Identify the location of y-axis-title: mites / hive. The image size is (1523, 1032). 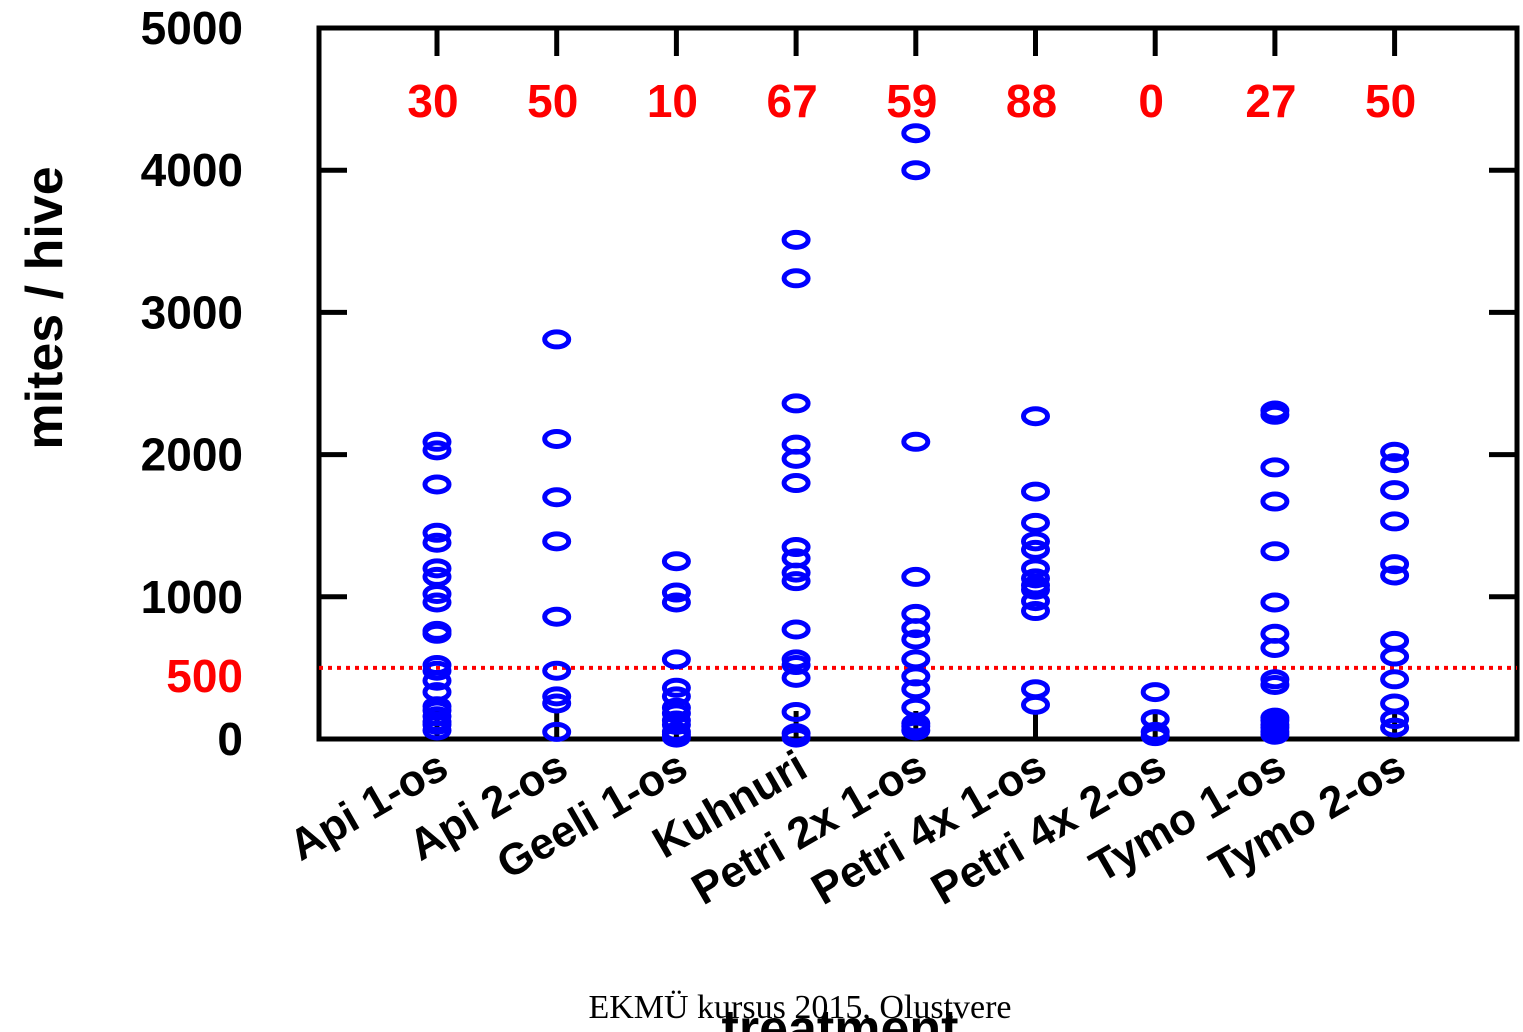
(45, 307).